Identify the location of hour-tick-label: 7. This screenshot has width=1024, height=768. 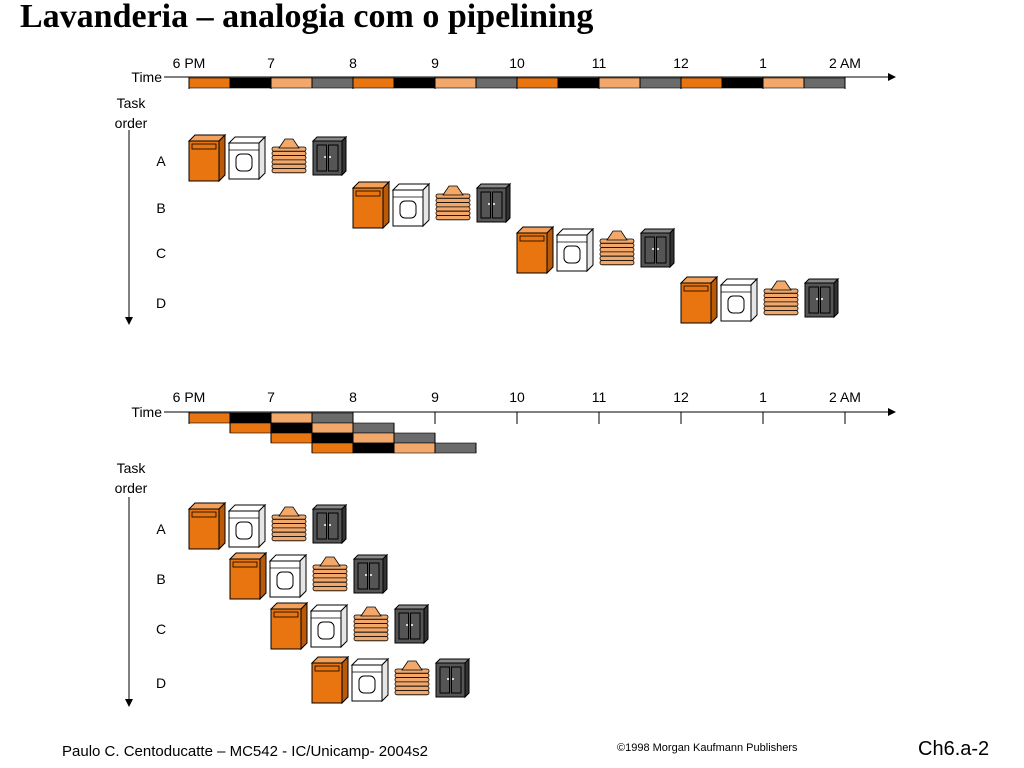
(271, 397).